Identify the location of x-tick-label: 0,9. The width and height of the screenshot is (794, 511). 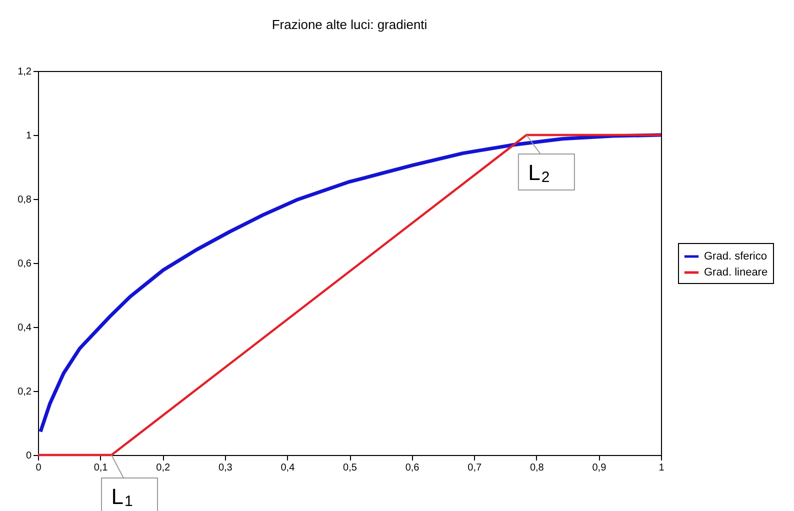
(599, 468).